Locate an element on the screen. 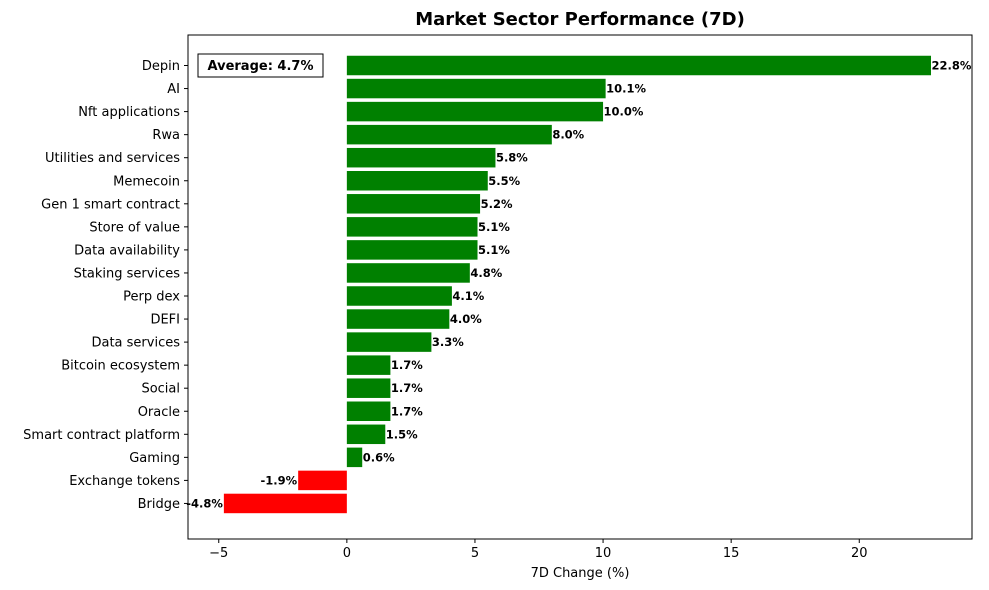 The image size is (989, 590). value-label: 5.5% is located at coordinates (504, 181).